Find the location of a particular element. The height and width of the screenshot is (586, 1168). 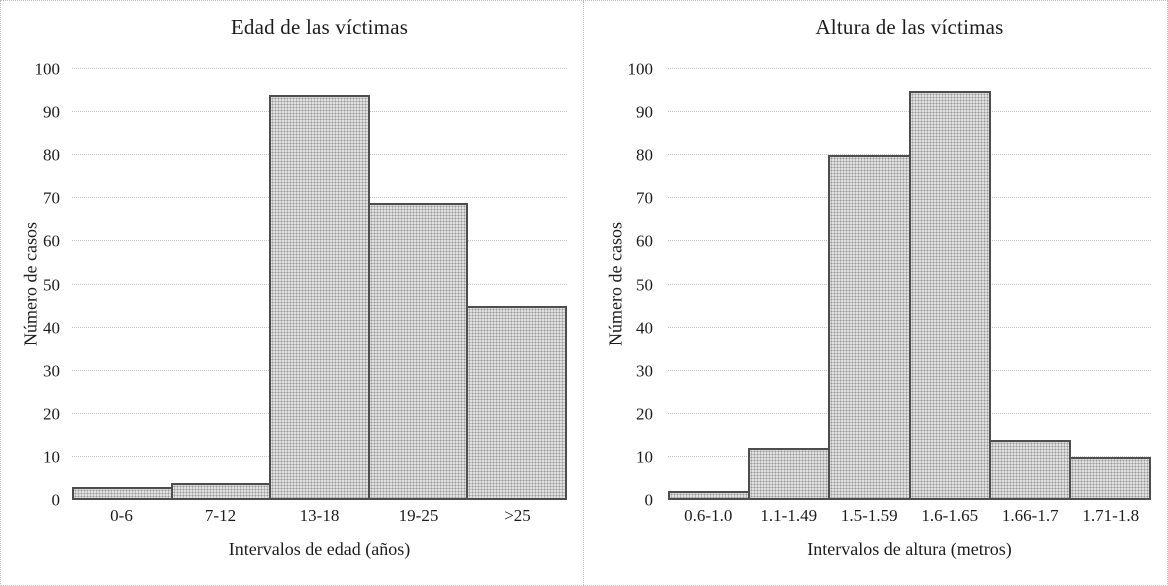

chart-title: Edad de las víctimas is located at coordinates (319, 27).